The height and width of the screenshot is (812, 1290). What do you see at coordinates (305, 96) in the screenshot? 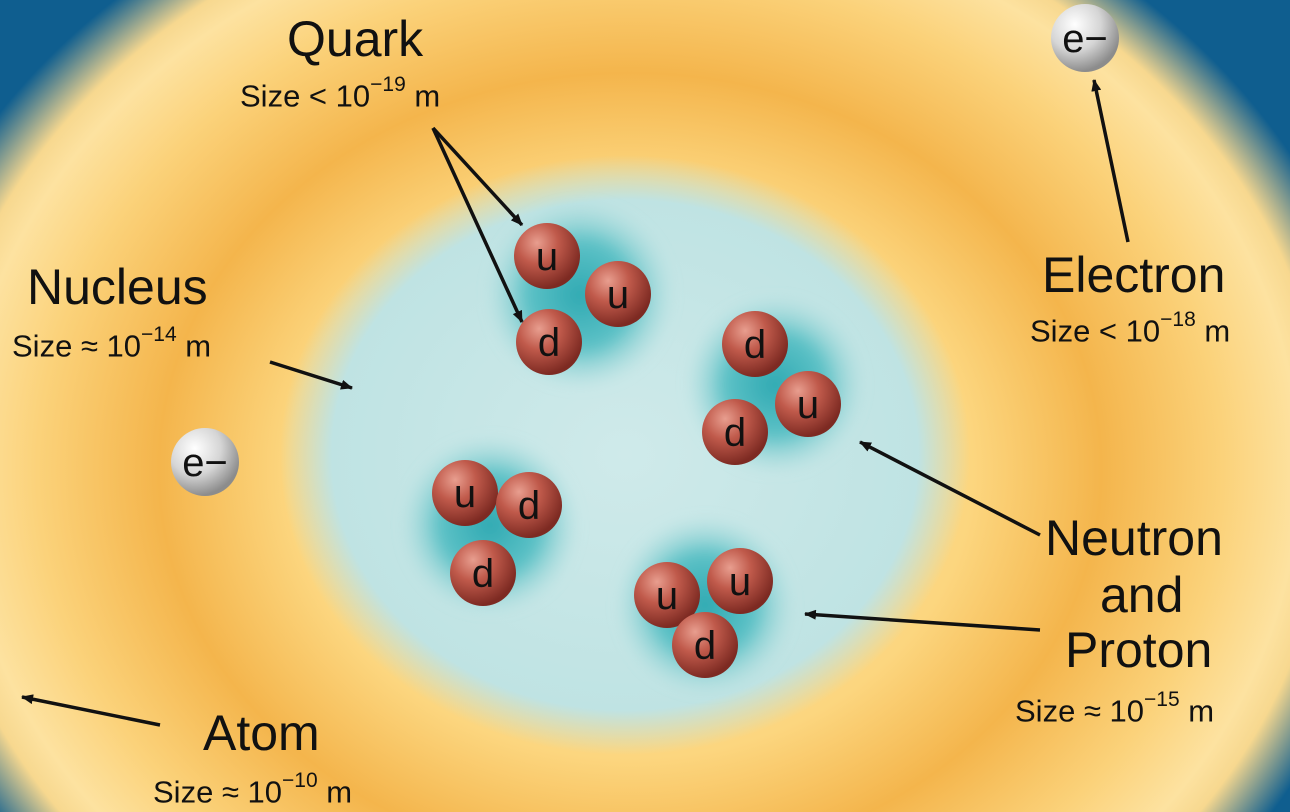
I see `quark-size-prefix: Size < 10` at bounding box center [305, 96].